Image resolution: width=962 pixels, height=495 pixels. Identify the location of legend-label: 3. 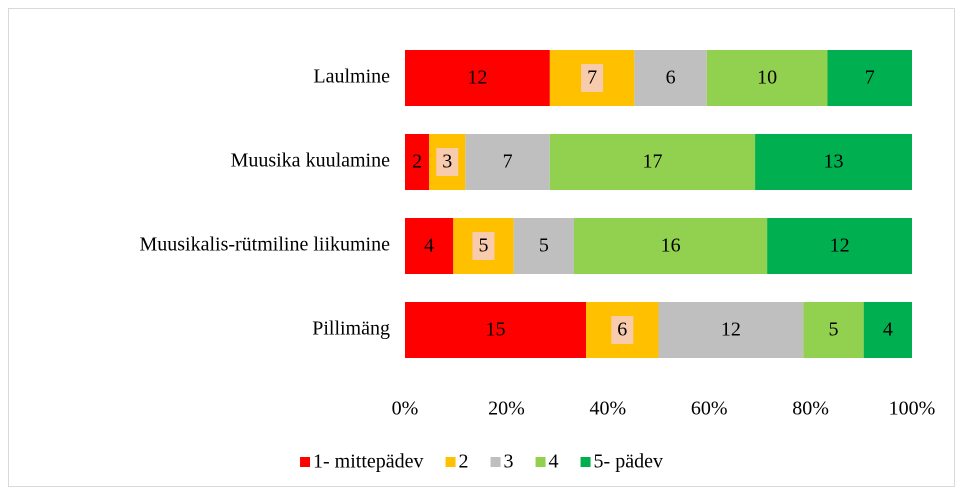
(509, 462).